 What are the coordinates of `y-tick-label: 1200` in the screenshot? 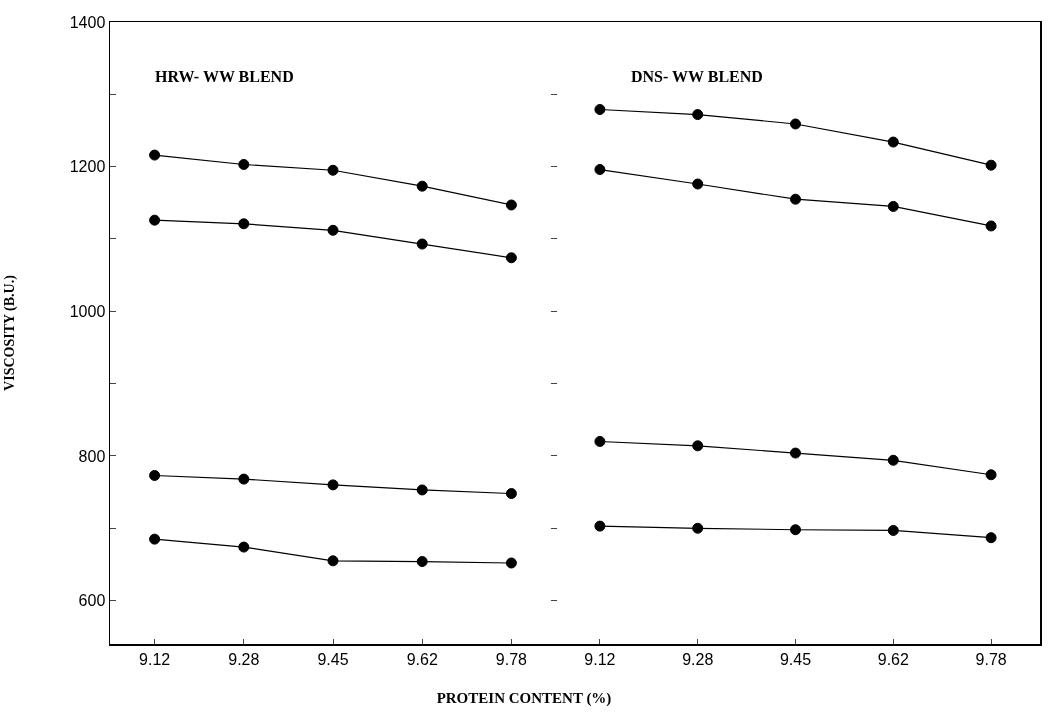 It's located at (87, 167).